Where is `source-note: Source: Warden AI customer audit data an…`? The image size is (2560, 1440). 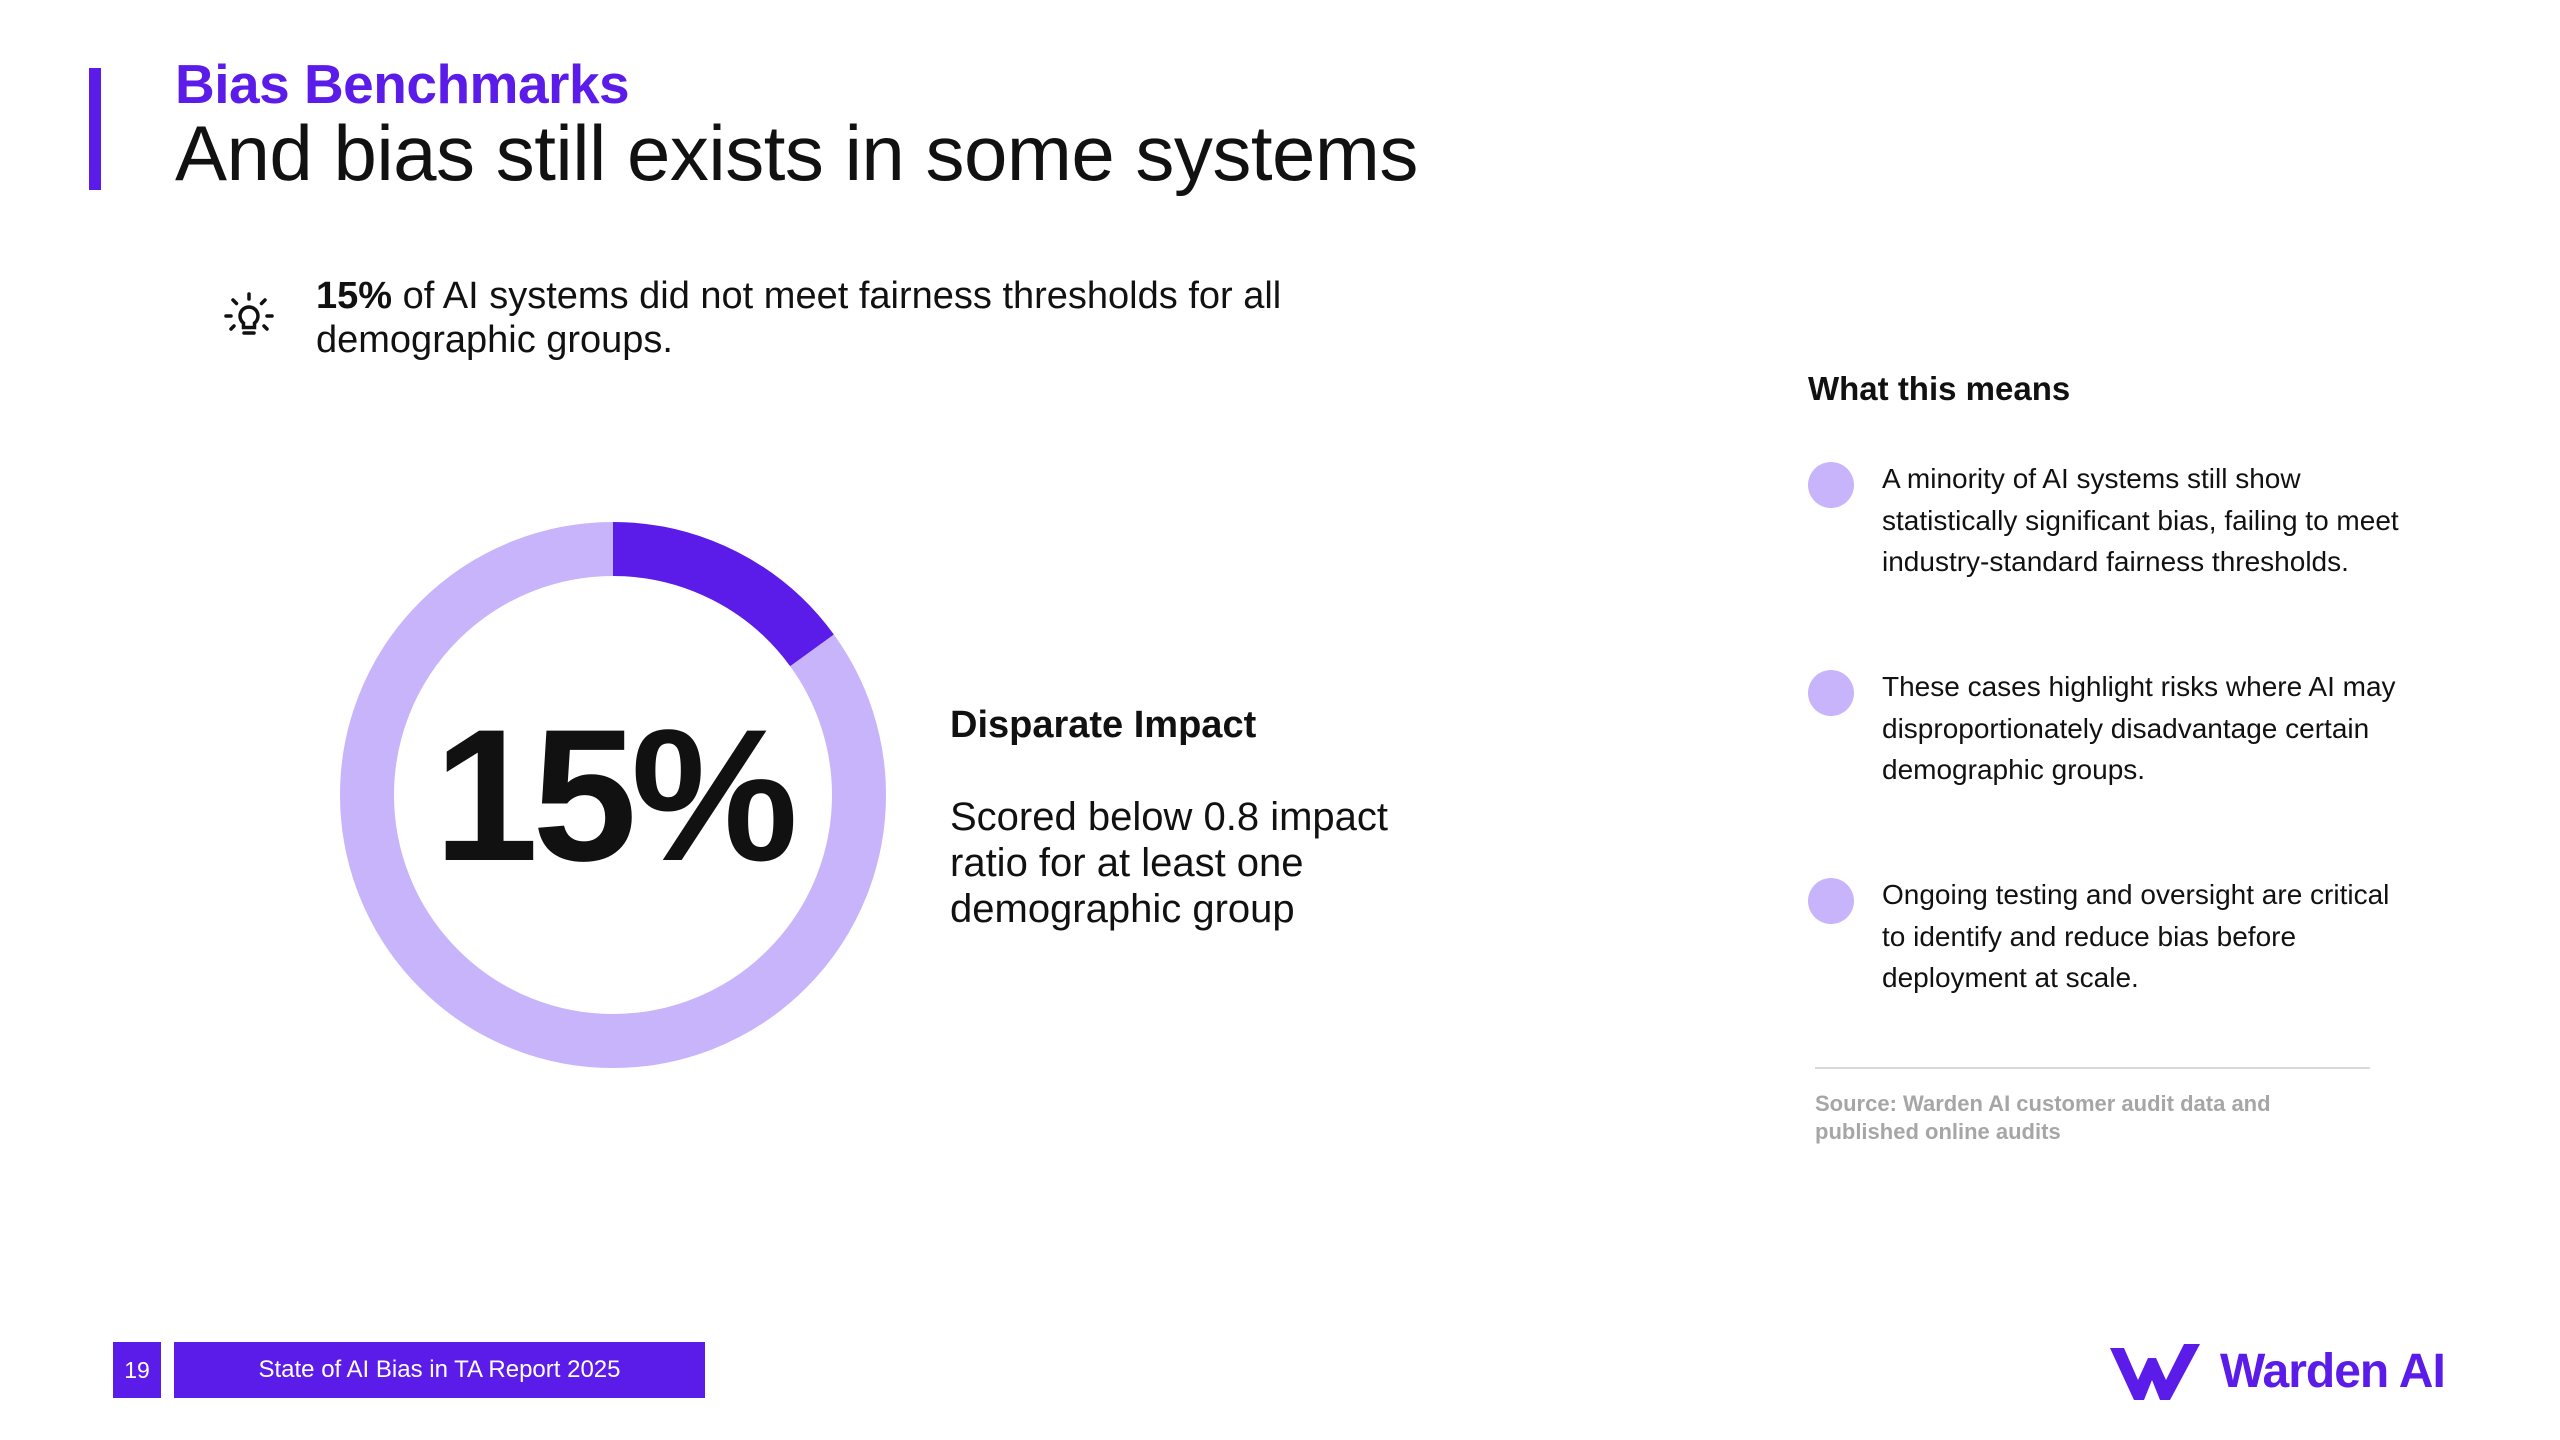 source-note: Source: Warden AI customer audit data an… is located at coordinates (2043, 1117).